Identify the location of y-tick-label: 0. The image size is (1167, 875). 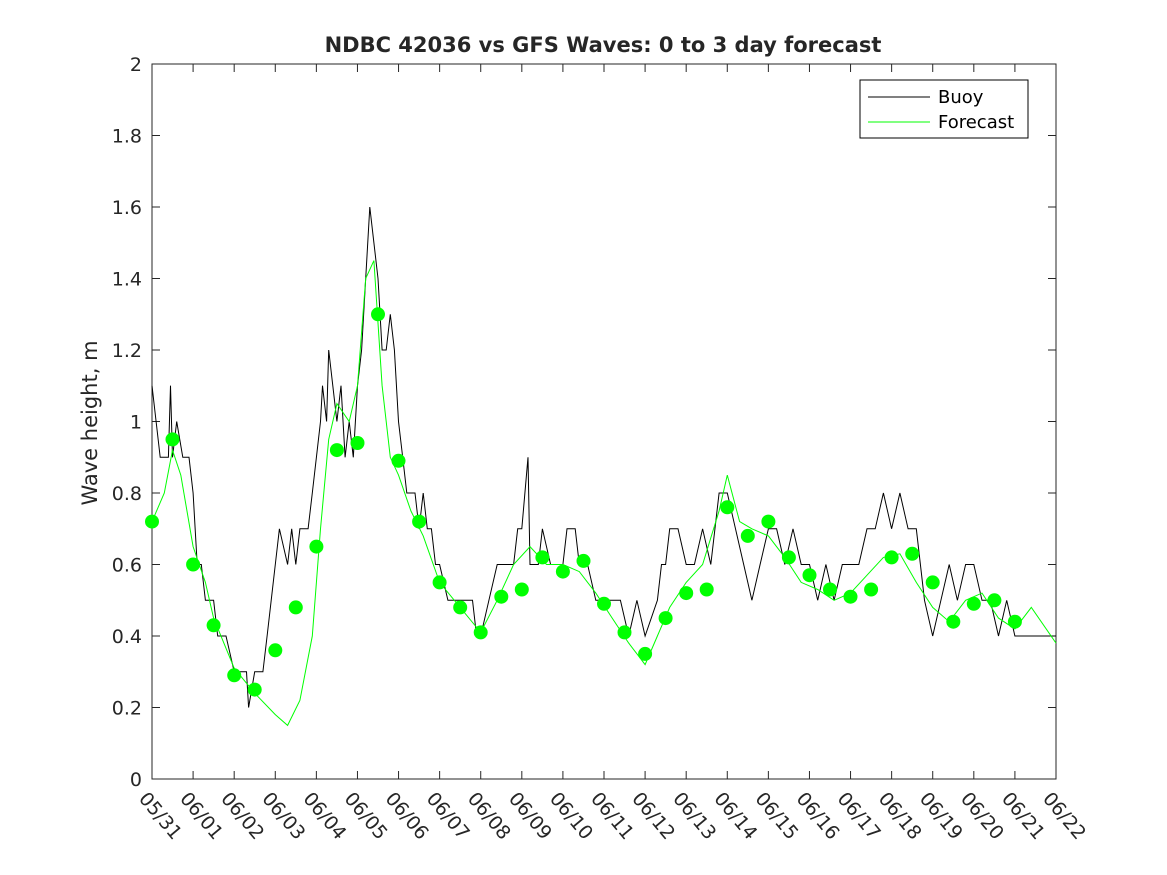
(136, 780).